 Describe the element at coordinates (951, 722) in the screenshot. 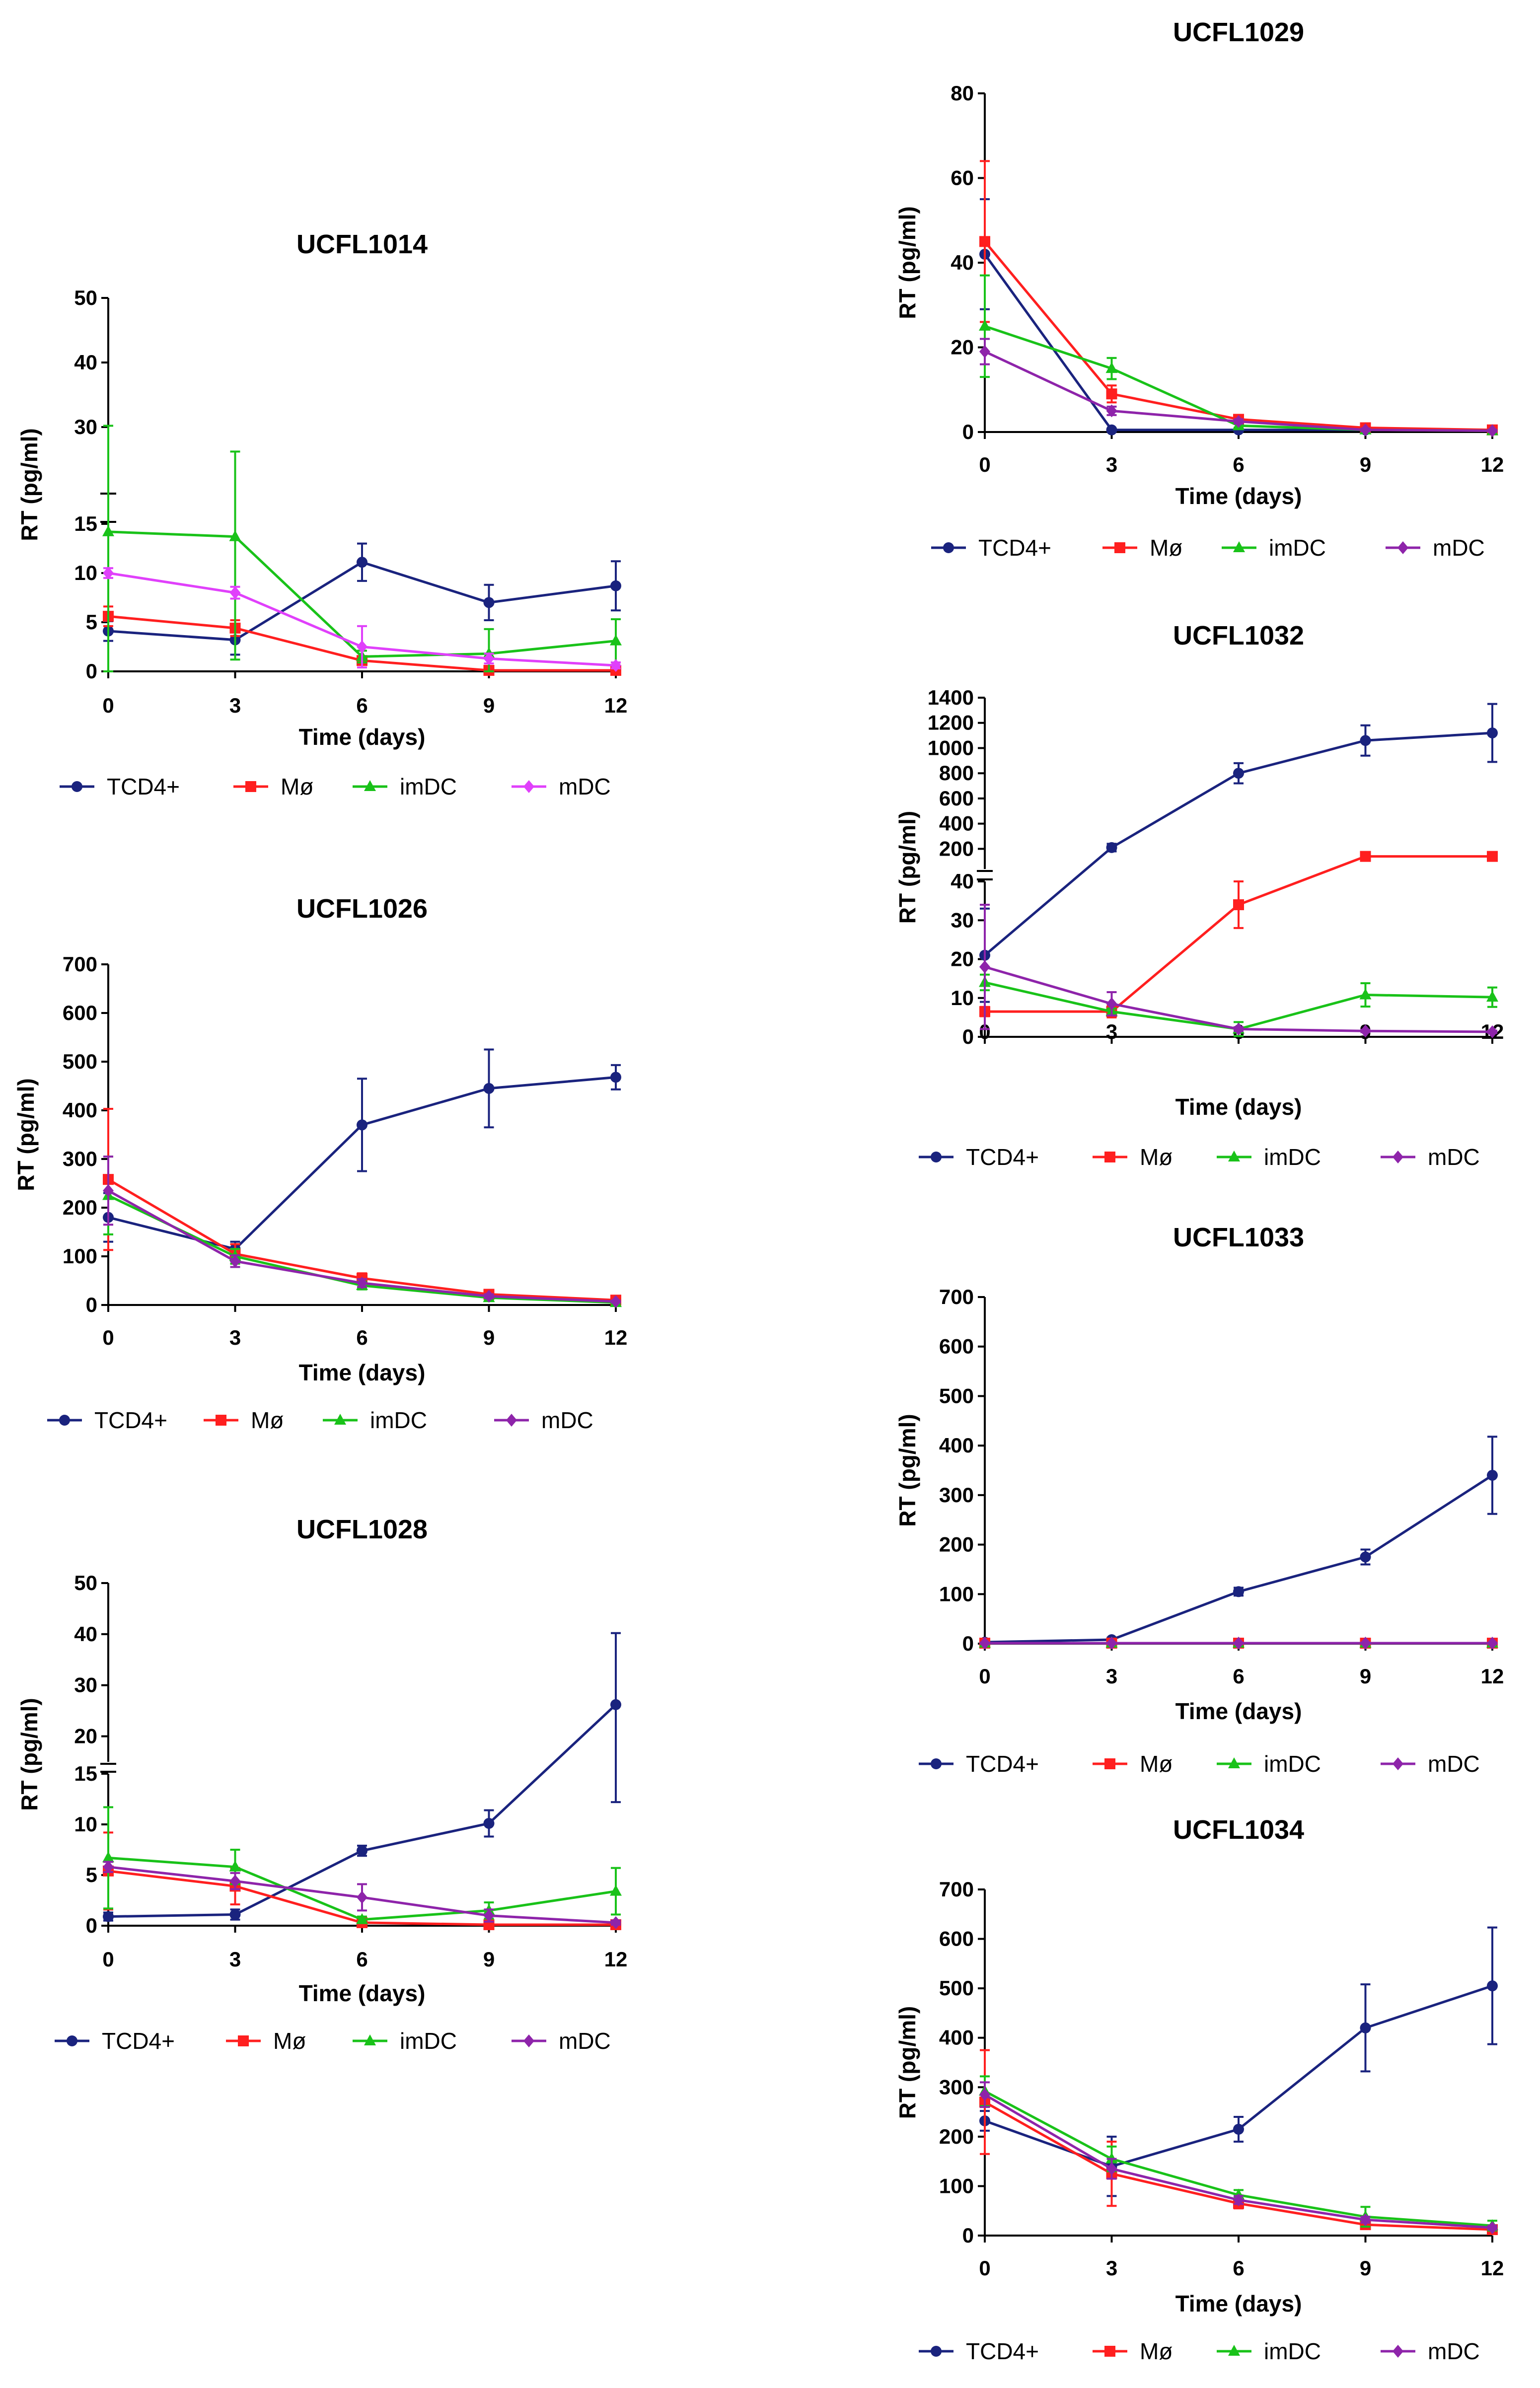

I see `y-tick-label: 1200` at that location.